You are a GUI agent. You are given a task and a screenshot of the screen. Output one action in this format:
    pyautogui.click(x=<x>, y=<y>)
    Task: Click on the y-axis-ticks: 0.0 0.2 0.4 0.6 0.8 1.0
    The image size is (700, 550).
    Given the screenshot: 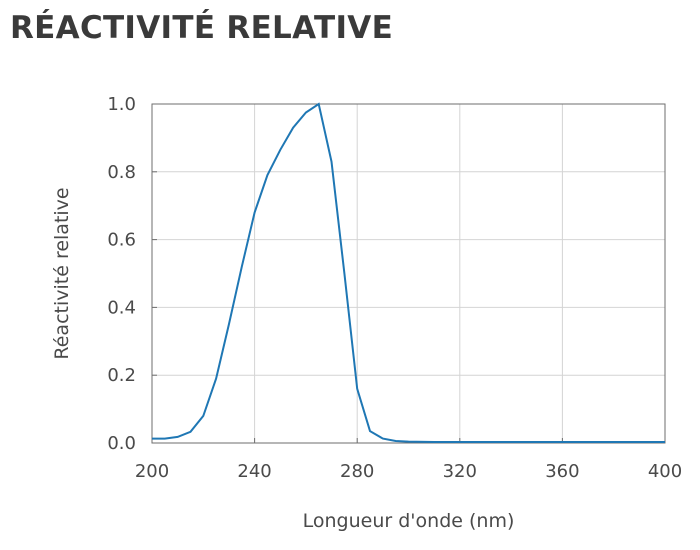 What is the action you would take?
    pyautogui.click(x=132, y=274)
    